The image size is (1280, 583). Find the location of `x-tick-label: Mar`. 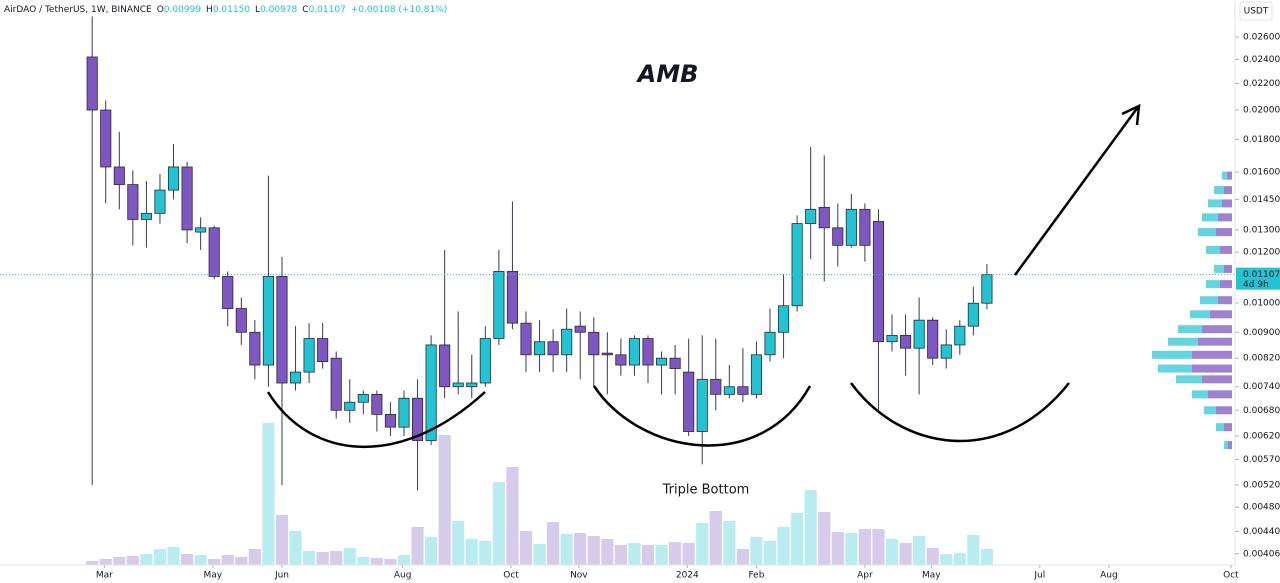

x-tick-label: Mar is located at coordinates (104, 576).